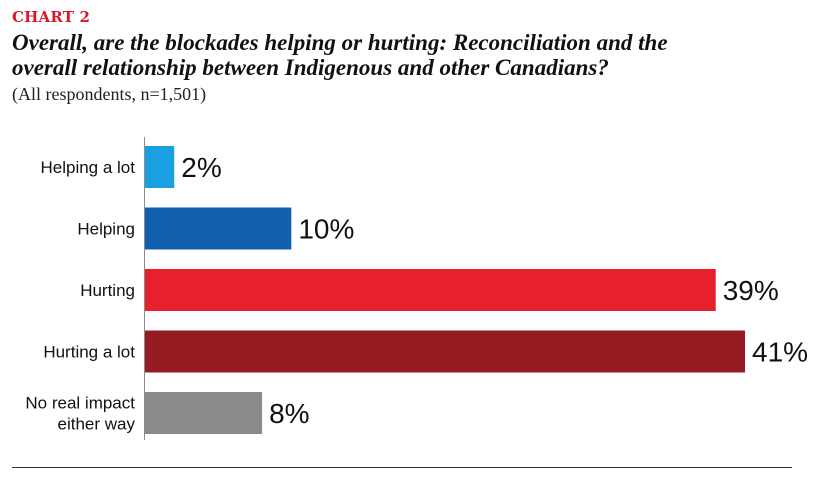 Image resolution: width=825 pixels, height=484 pixels. Describe the element at coordinates (107, 290) in the screenshot. I see `category-label: Hurting` at that location.